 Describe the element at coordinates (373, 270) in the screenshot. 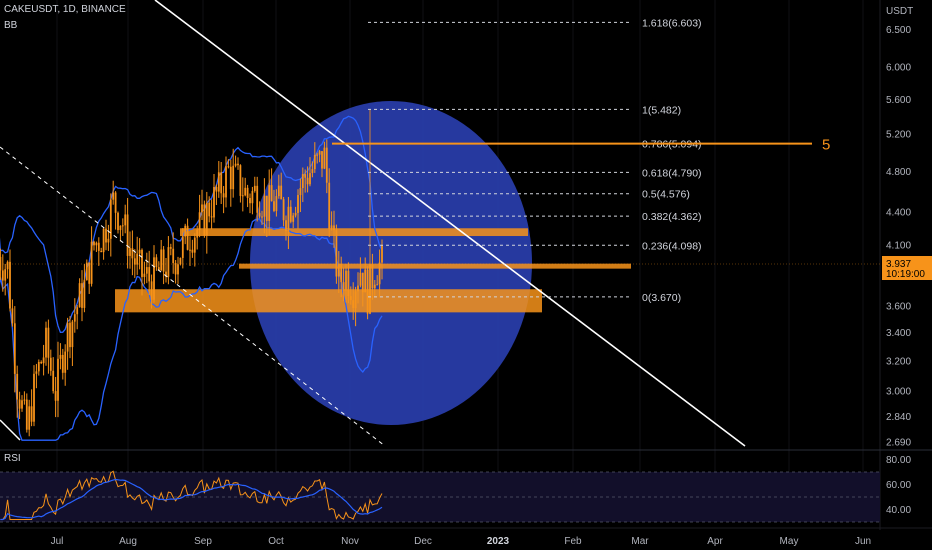

I see `support-zones` at that location.